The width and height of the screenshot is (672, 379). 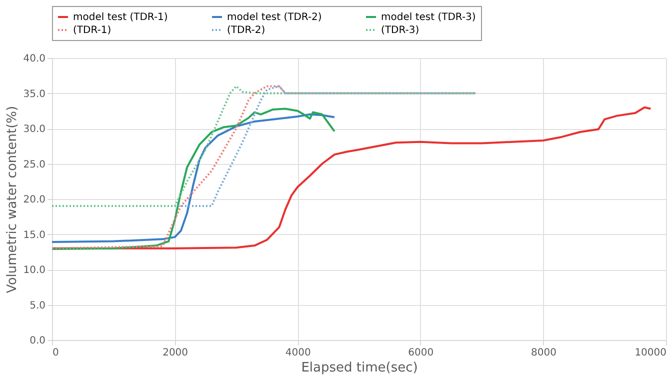 I want to click on legend-label: (TDR-3), so click(x=400, y=30).